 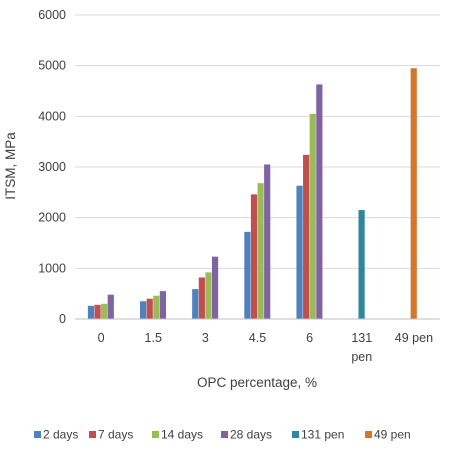 I want to click on legend: 2 days 7 days 14 days 28 days 131 pen 49 pen, so click(x=222, y=435).